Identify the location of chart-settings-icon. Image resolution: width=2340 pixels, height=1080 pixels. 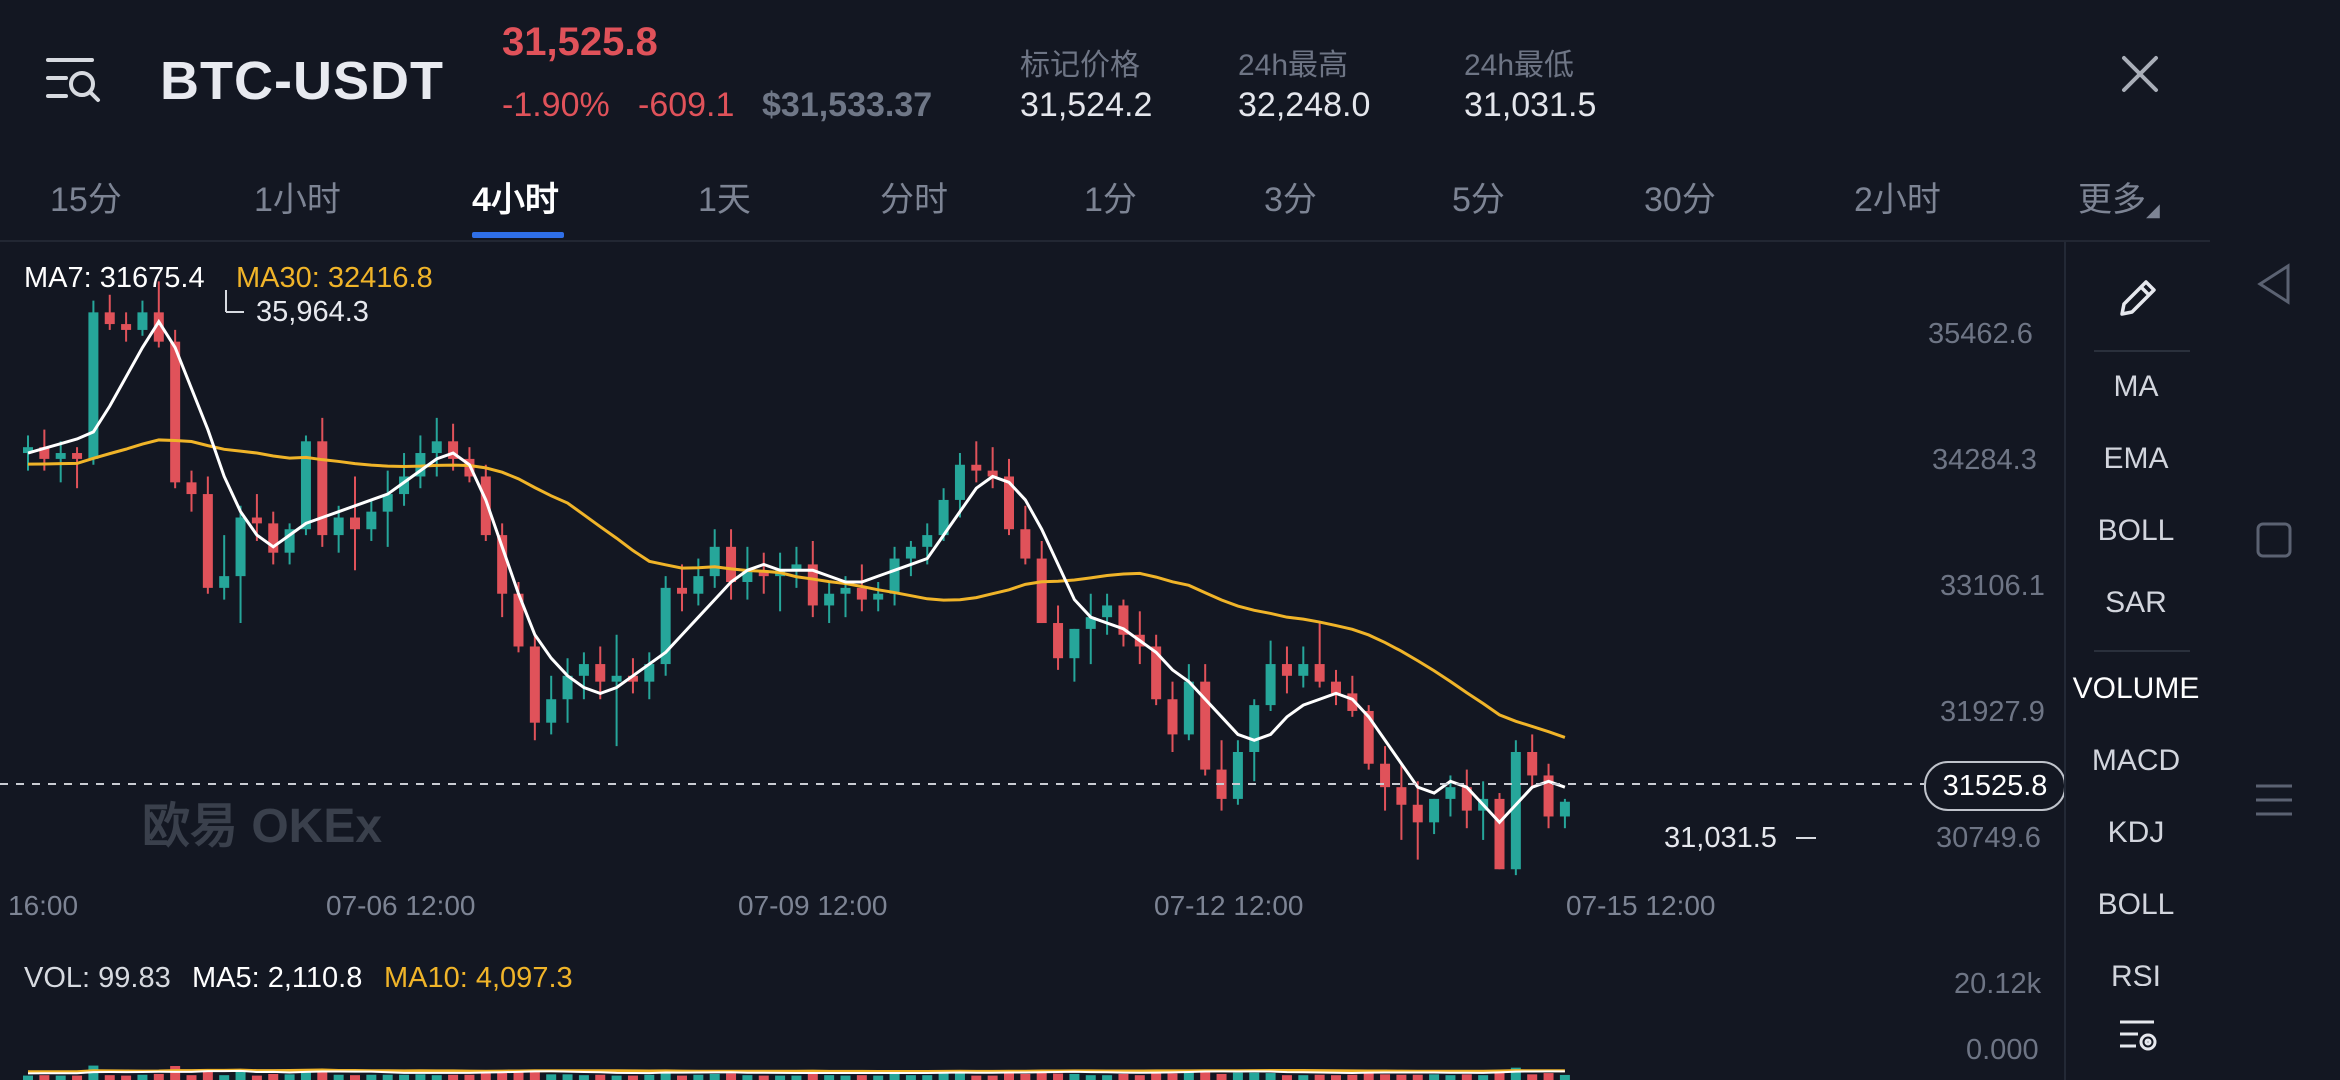
(2138, 1036).